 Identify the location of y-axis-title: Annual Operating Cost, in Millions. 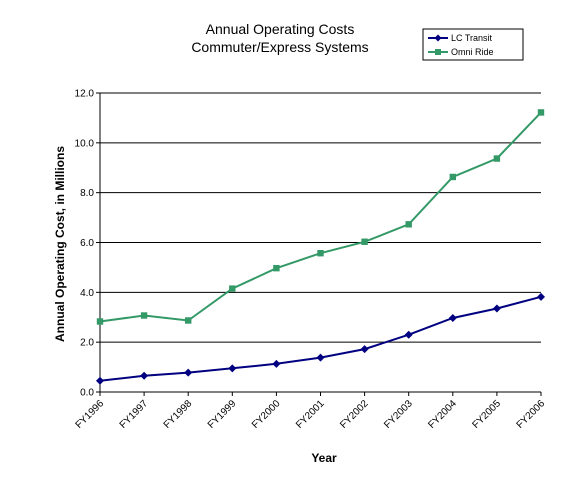
(60, 244).